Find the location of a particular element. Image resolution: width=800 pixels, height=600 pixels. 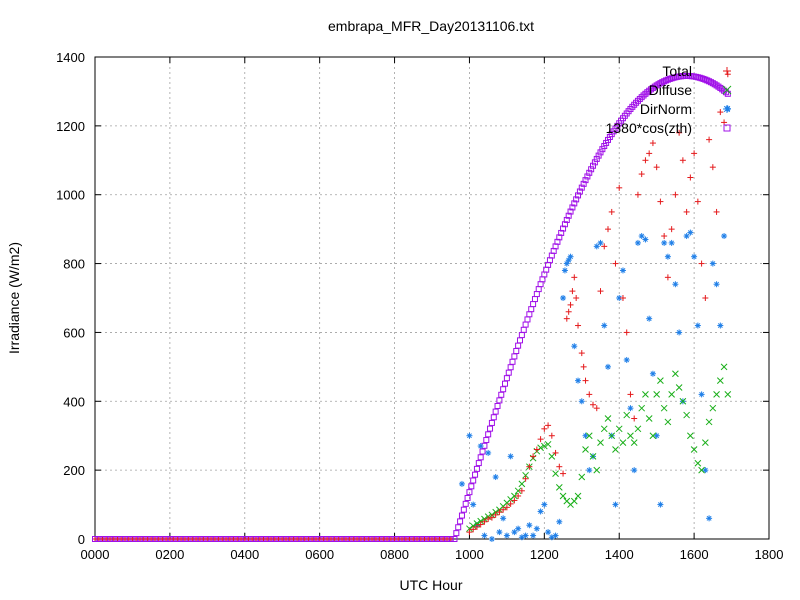

y-tick-label: 200 is located at coordinates (74, 470).